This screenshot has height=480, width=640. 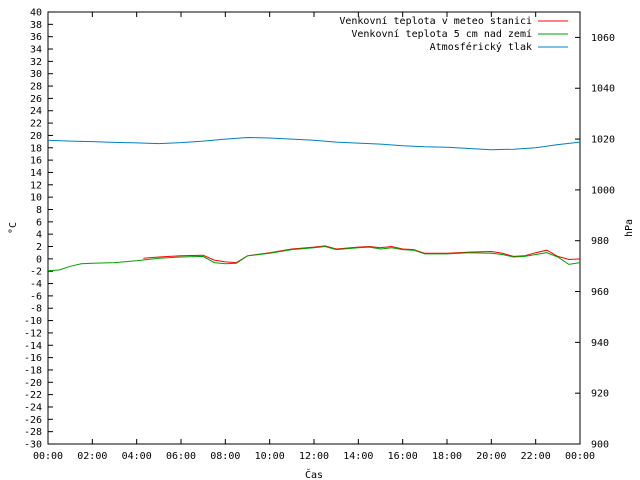 What do you see at coordinates (33, 407) in the screenshot?
I see `y-tick-label-left: -24` at bounding box center [33, 407].